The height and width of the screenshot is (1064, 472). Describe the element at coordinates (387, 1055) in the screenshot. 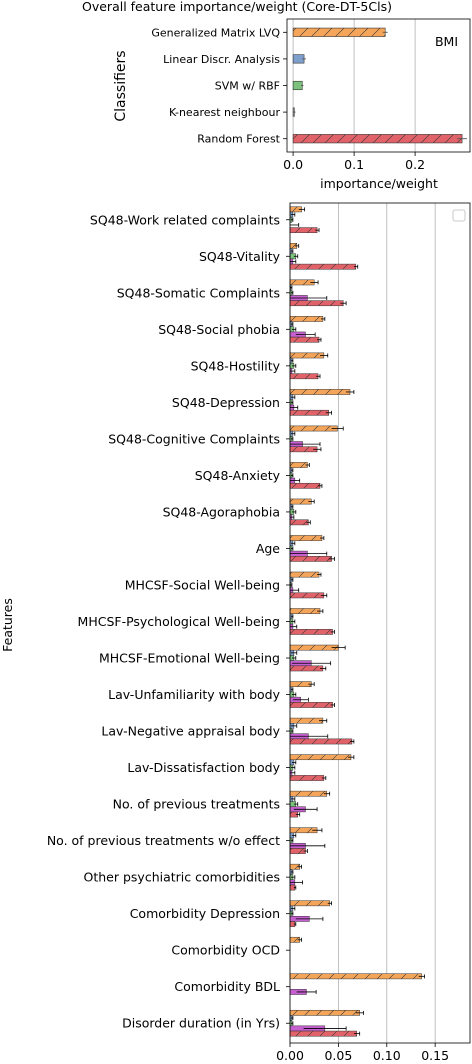

I see `x-tick-label: 0.10` at that location.